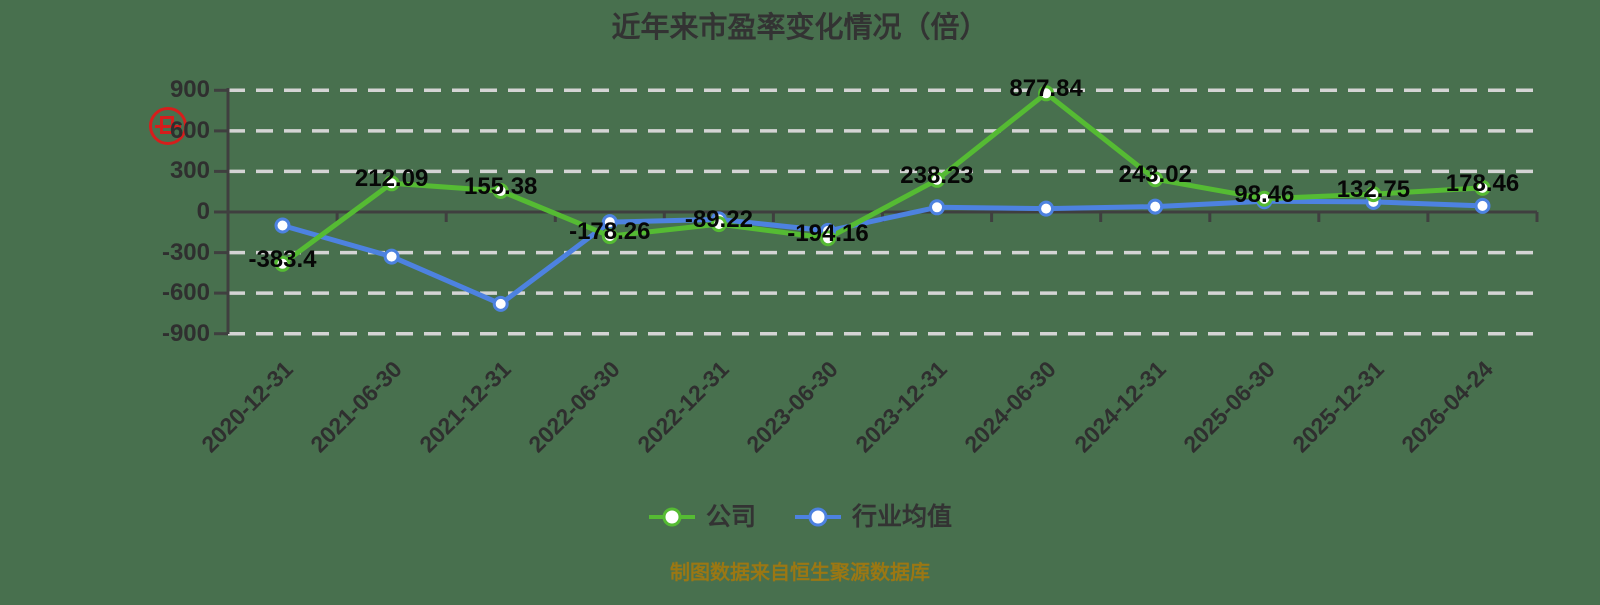  I want to click on source-note: 制图数据来自恒生聚源数据库, so click(800, 573).